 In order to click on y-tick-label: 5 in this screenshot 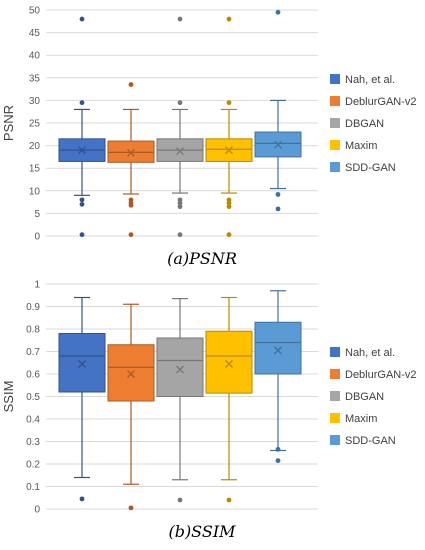, I will do `click(37, 214)`.